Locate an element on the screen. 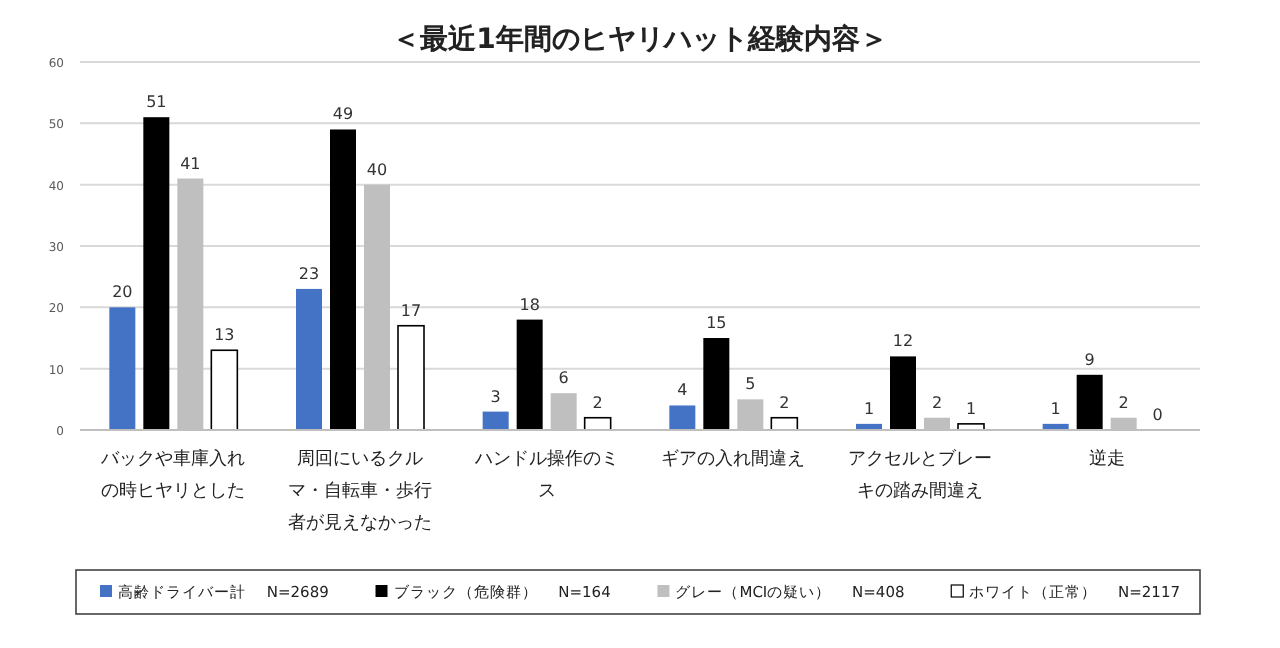  data-label: 4 is located at coordinates (682, 390).